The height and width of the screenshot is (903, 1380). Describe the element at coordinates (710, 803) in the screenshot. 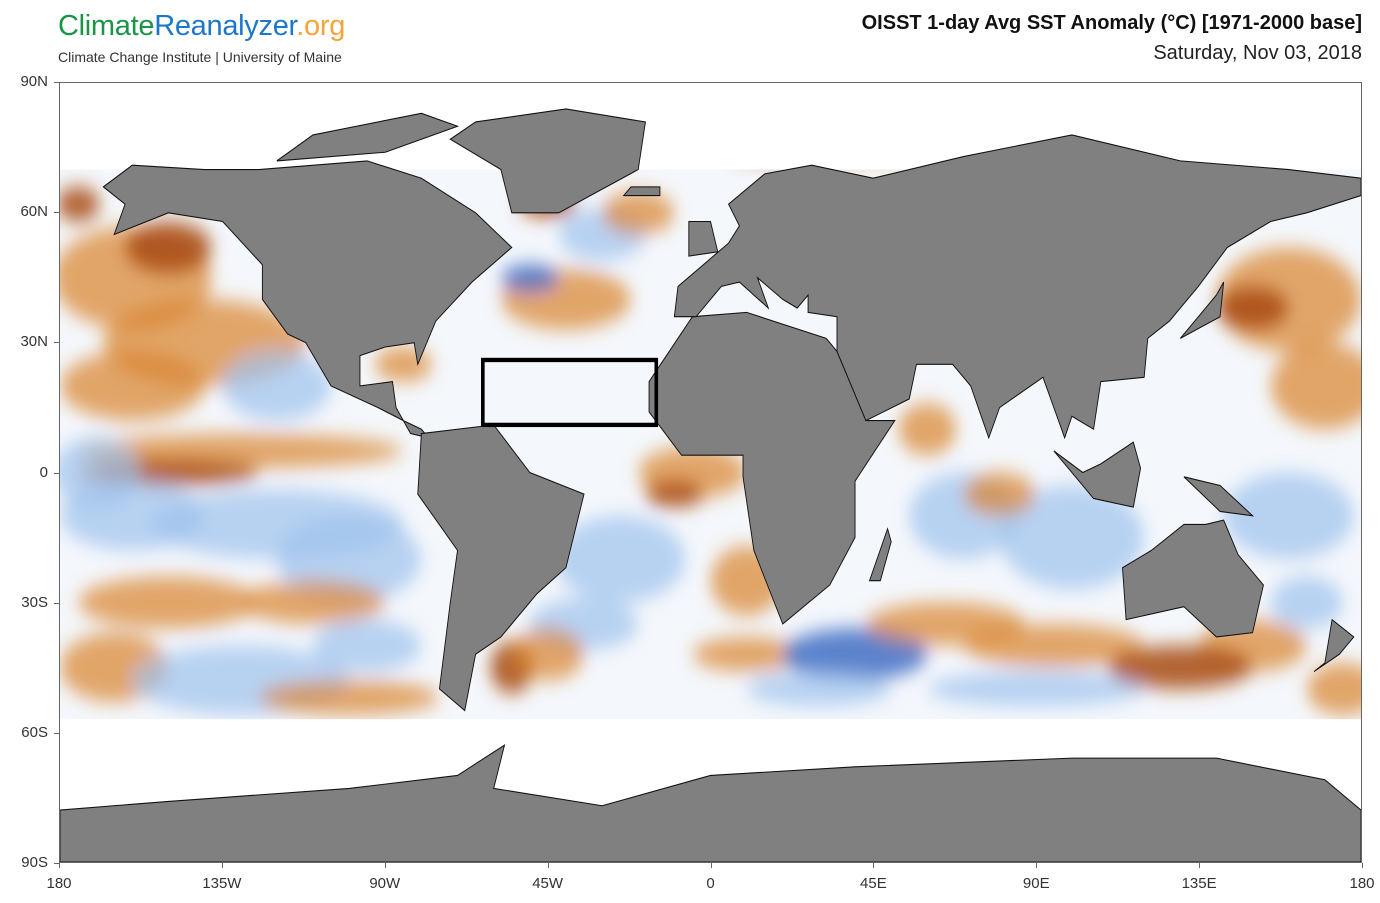

I see `land-antarctica` at that location.